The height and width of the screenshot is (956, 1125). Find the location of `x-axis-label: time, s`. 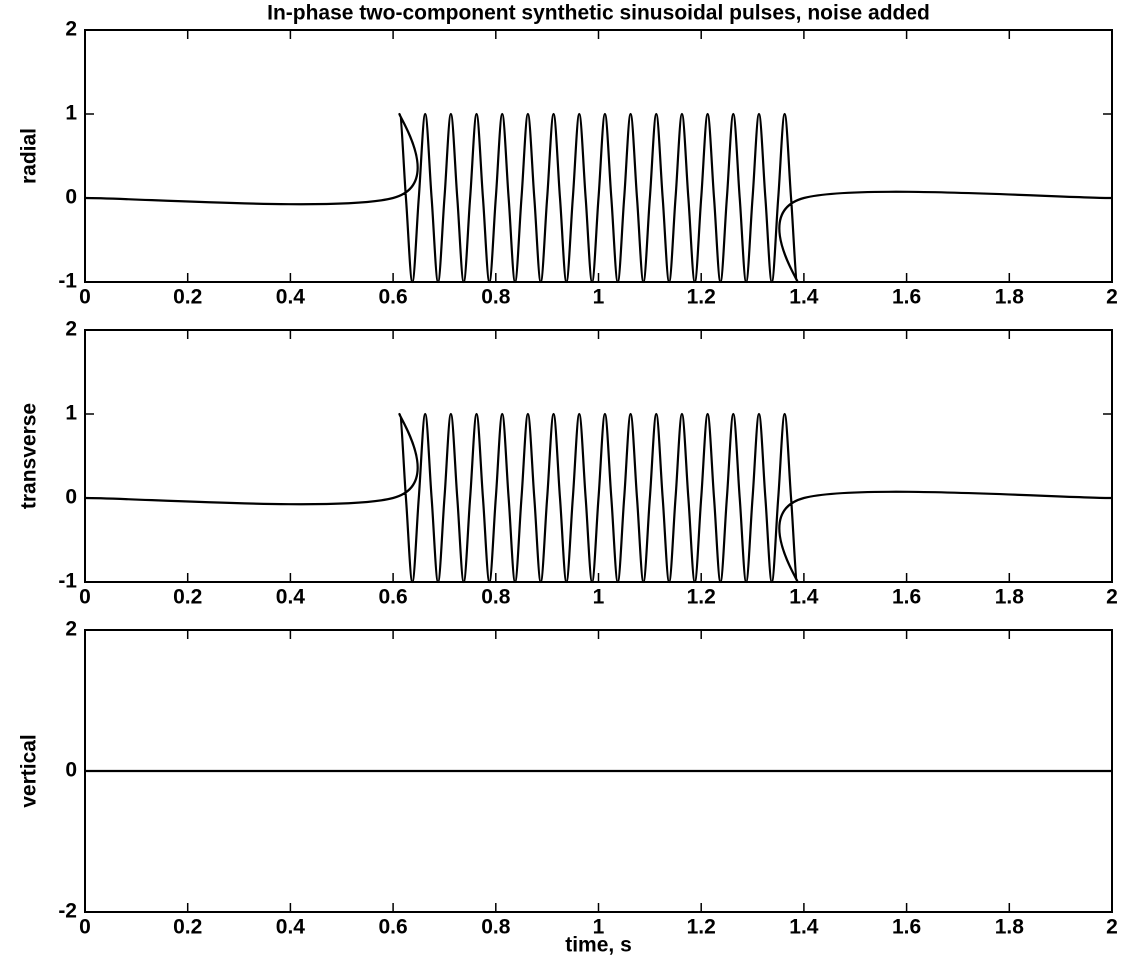

x-axis-label: time, s is located at coordinates (598, 945).